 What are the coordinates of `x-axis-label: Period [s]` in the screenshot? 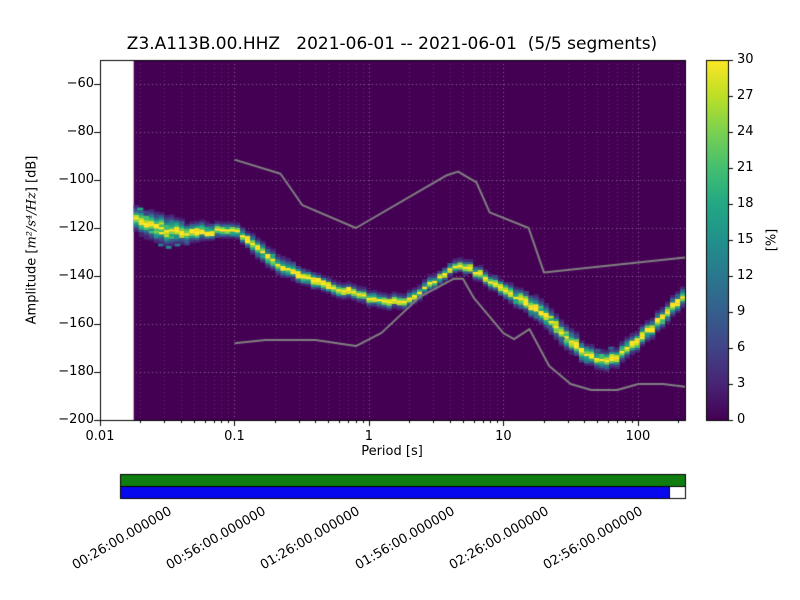 It's located at (392, 451).